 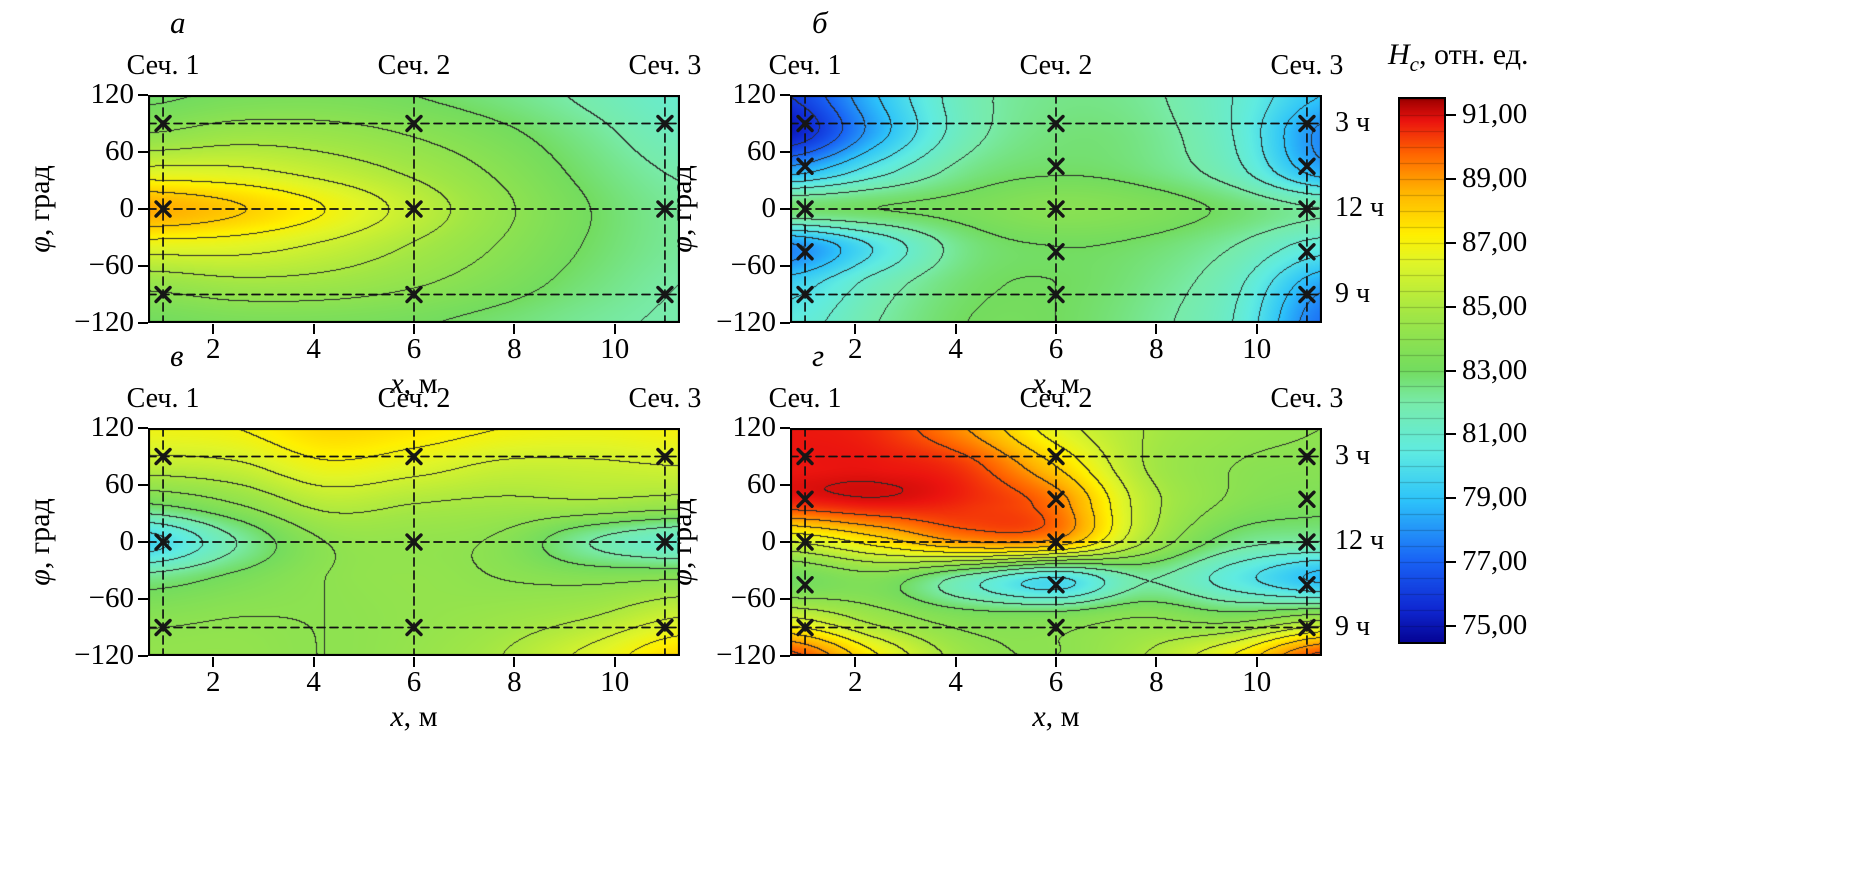 I want to click on plot-overlay-а, so click(x=414, y=209).